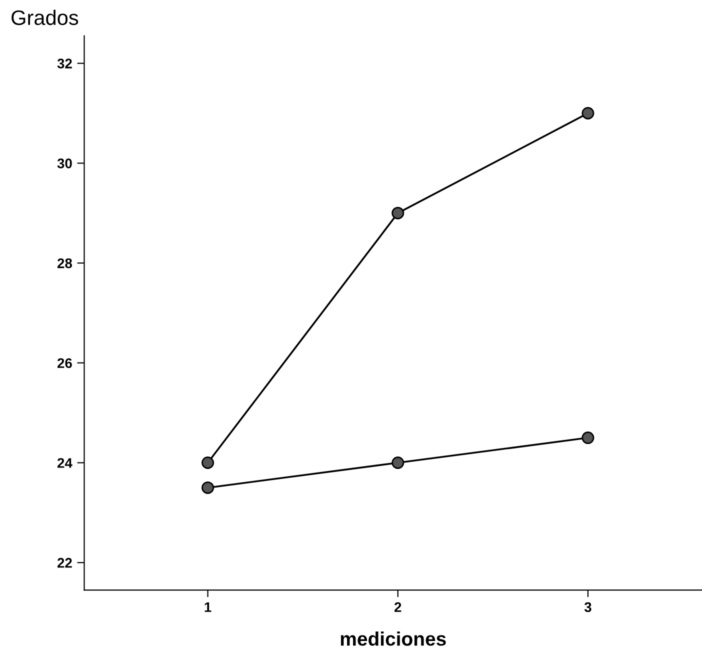 This screenshot has height=652, width=702. What do you see at coordinates (45, 18) in the screenshot?
I see `y-axis-title: Grados` at bounding box center [45, 18].